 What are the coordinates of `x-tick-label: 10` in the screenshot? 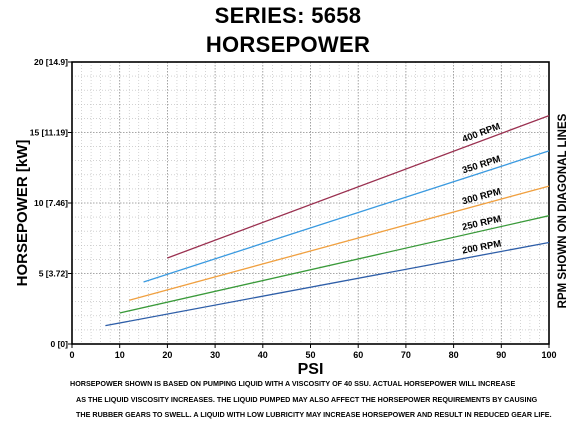 It's located at (120, 355).